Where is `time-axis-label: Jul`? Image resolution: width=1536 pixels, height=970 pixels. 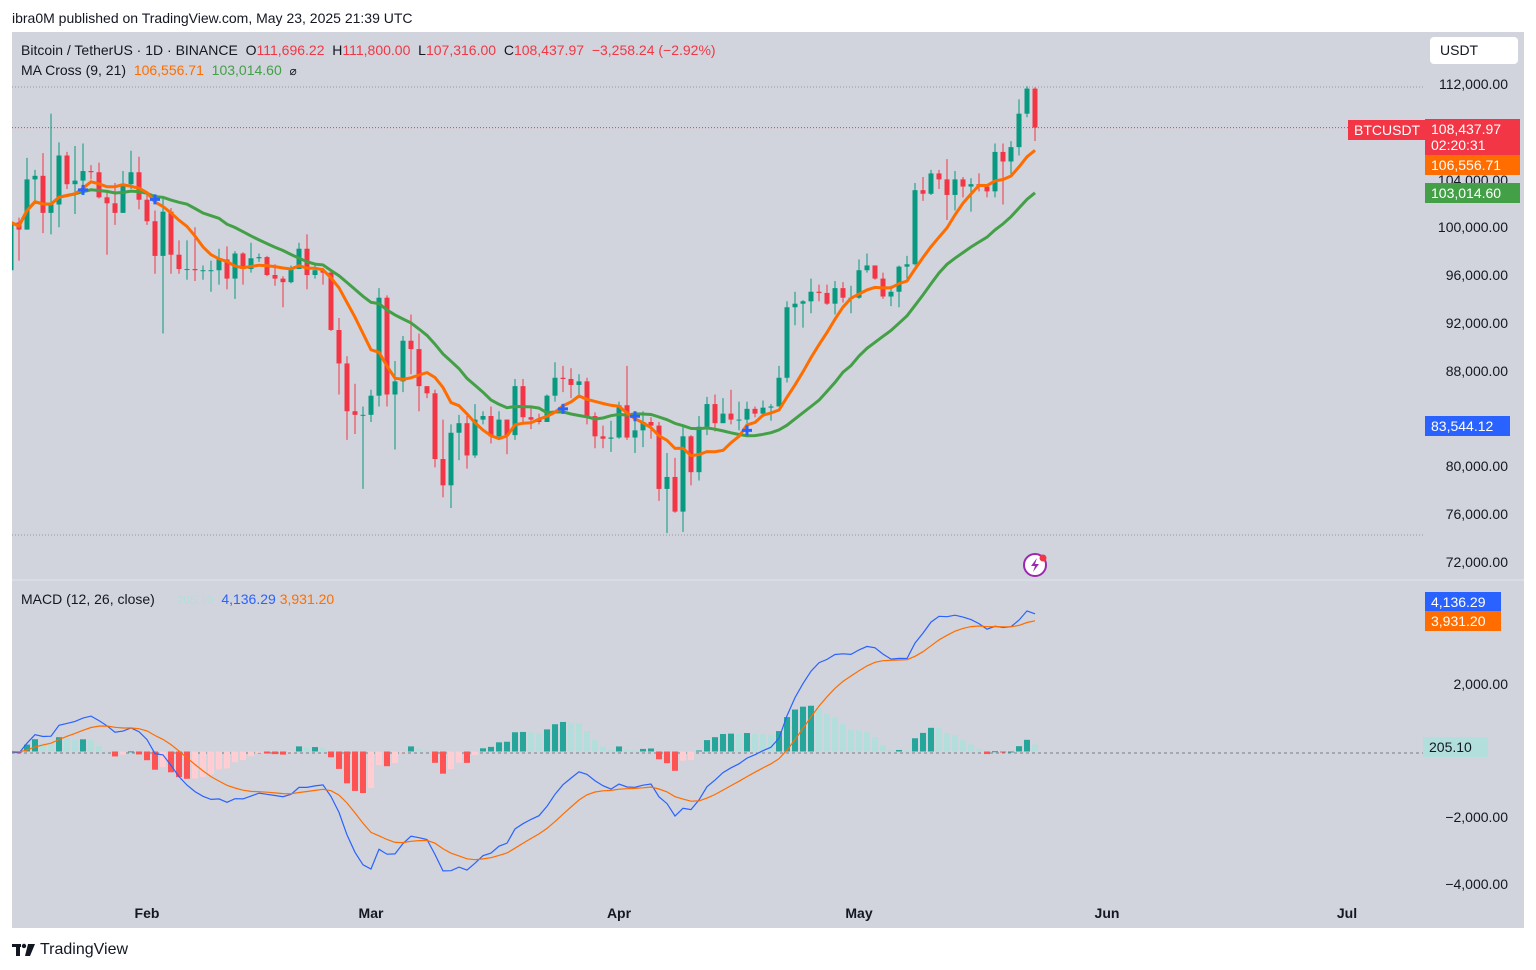
time-axis-label: Jul is located at coordinates (1347, 913).